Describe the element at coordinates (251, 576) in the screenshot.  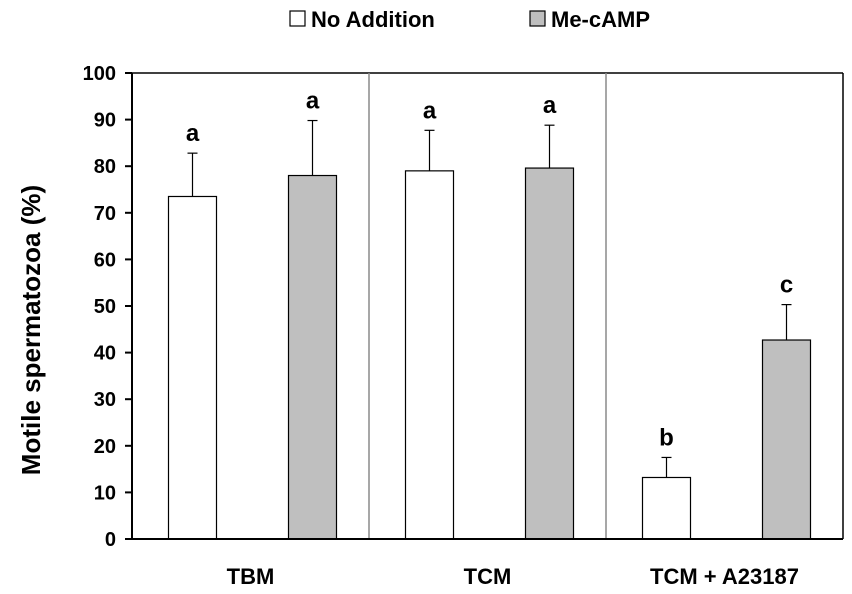
I see `x-category-label: TBM` at that location.